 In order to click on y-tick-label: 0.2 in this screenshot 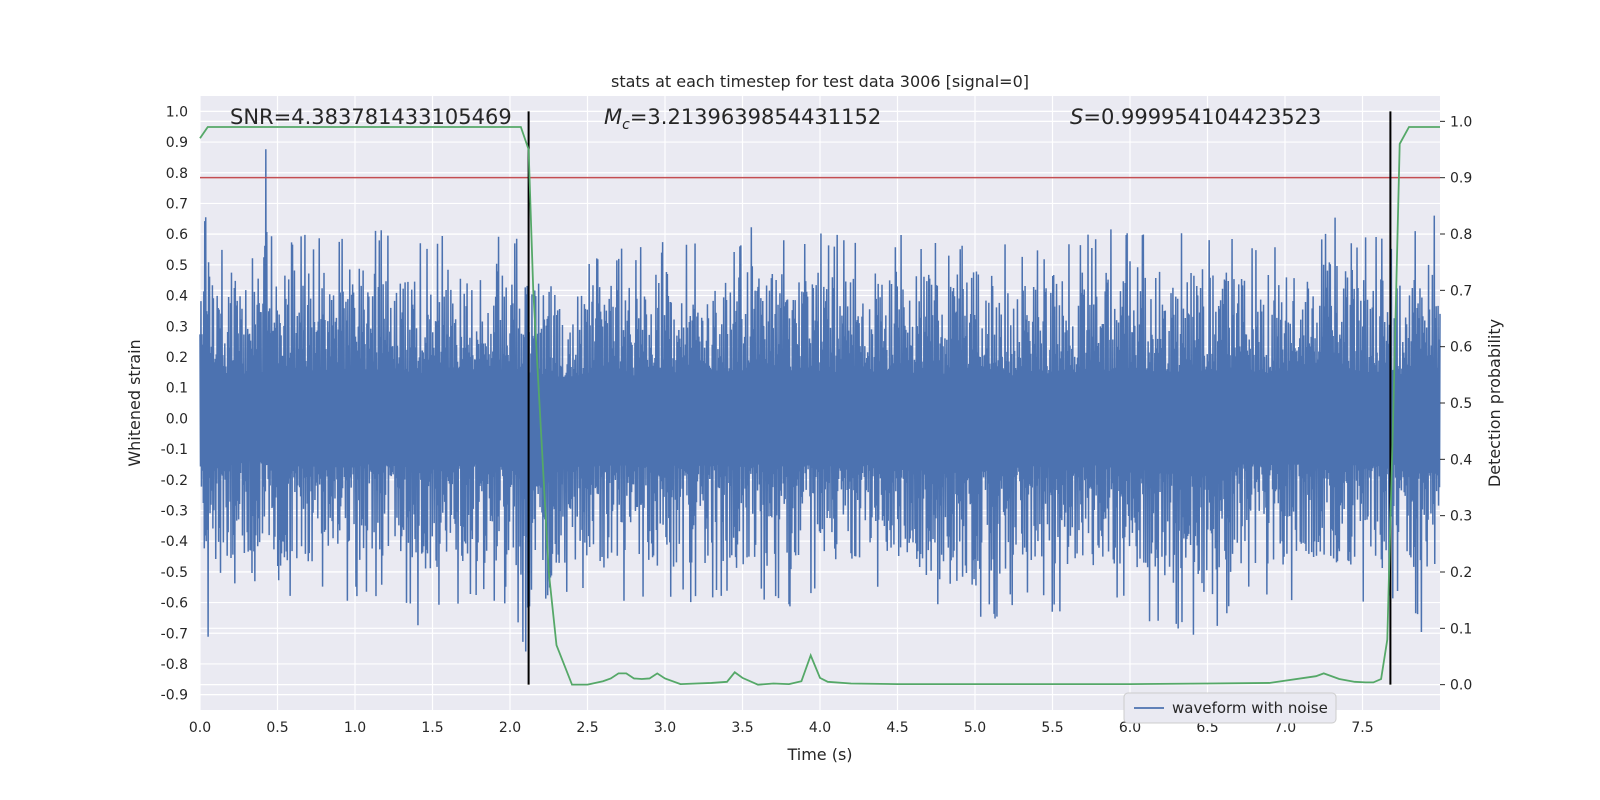, I will do `click(177, 358)`.